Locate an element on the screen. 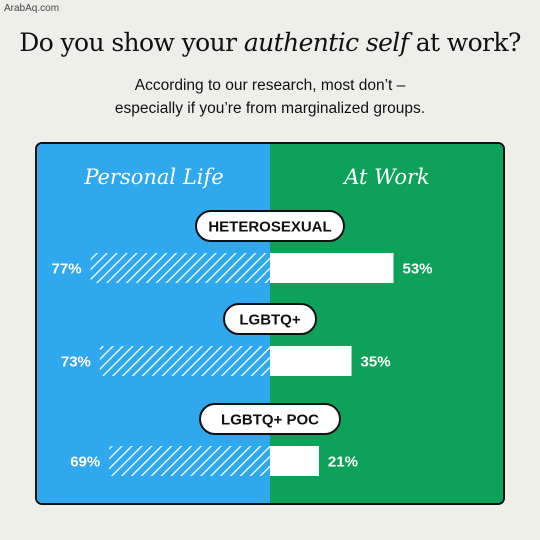 The image size is (540, 540). value-label-personal-life-heterosexual: 77% is located at coordinates (67, 269).